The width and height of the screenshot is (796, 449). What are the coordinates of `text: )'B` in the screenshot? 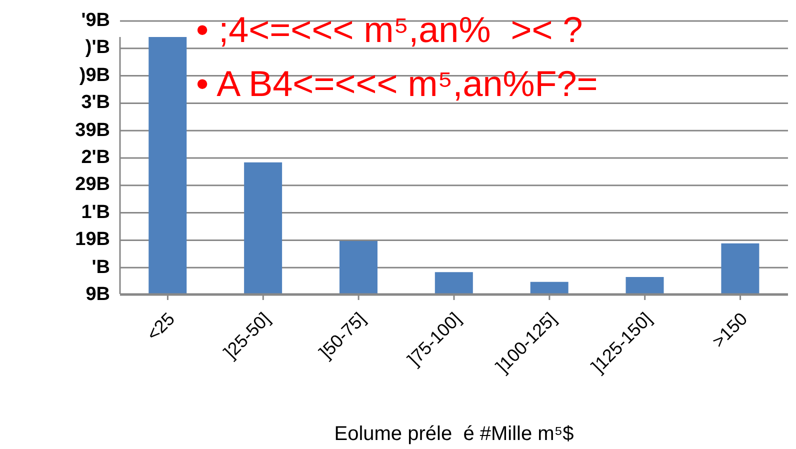 It's located at (97, 48).